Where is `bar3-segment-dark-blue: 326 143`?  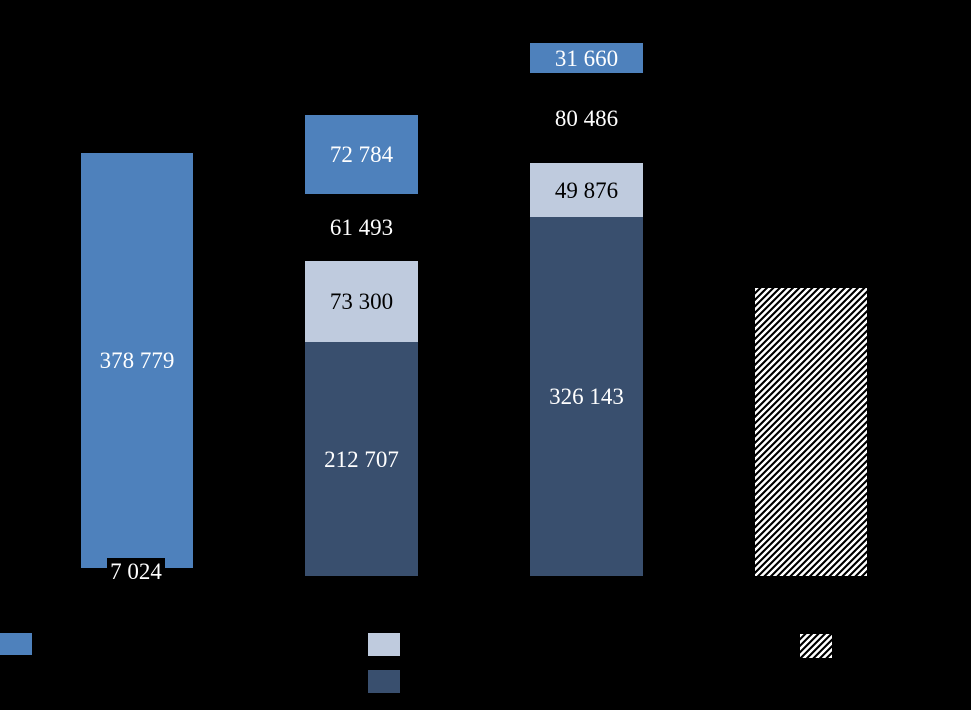
bar3-segment-dark-blue: 326 143 is located at coordinates (586, 396).